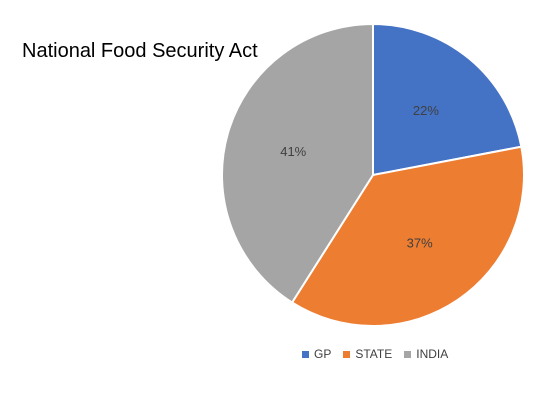 This screenshot has height=400, width=559. Describe the element at coordinates (447, 99) in the screenshot. I see `pie-slice-gp` at that location.